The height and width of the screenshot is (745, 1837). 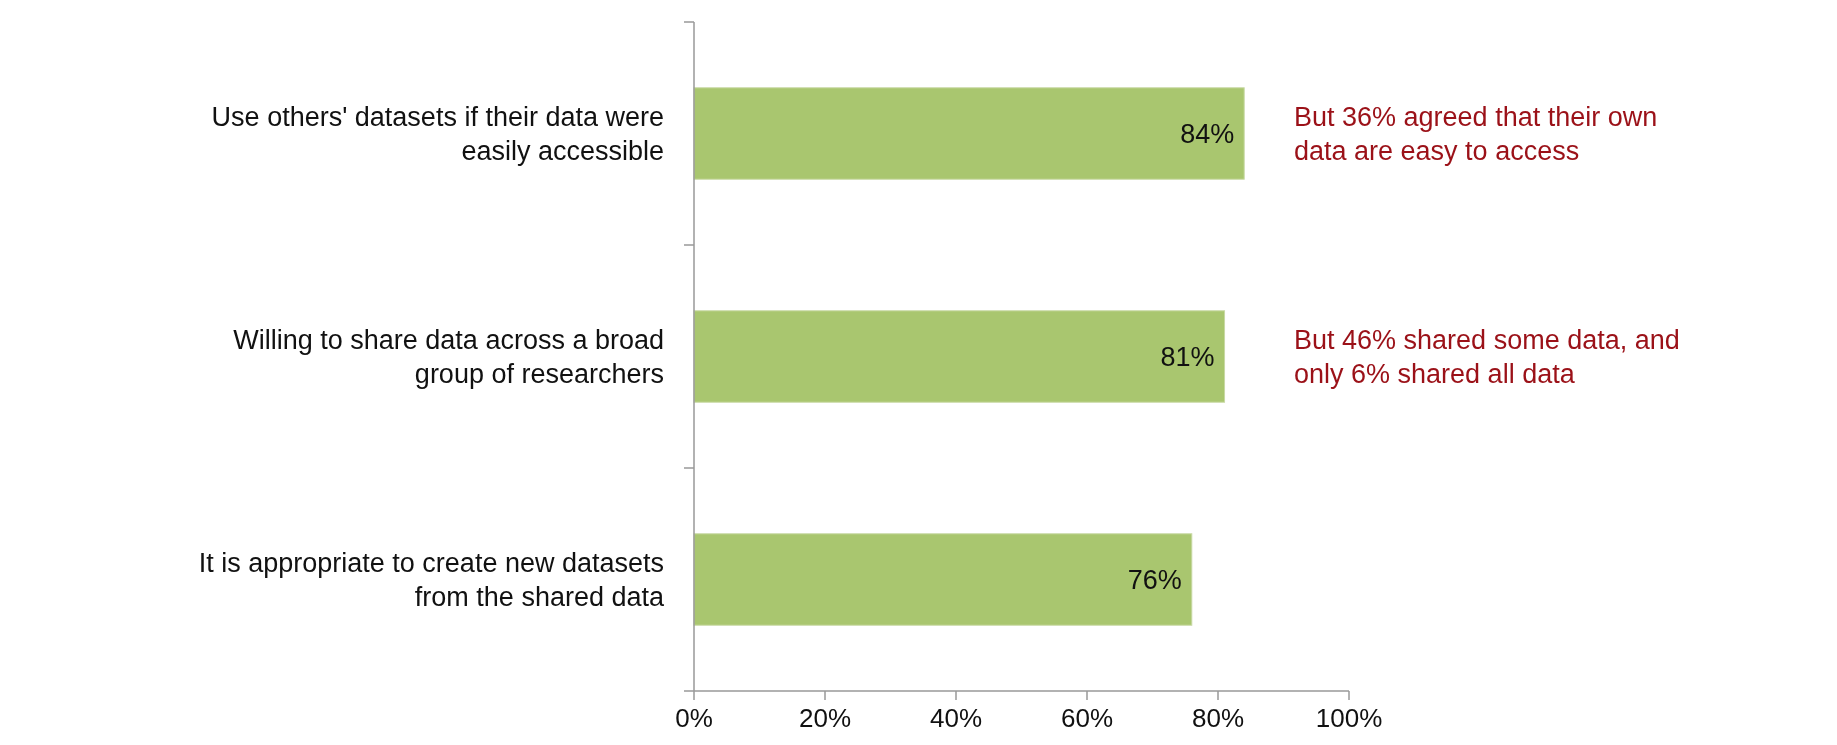 What do you see at coordinates (825, 718) in the screenshot?
I see `x-tick-label: 20%` at bounding box center [825, 718].